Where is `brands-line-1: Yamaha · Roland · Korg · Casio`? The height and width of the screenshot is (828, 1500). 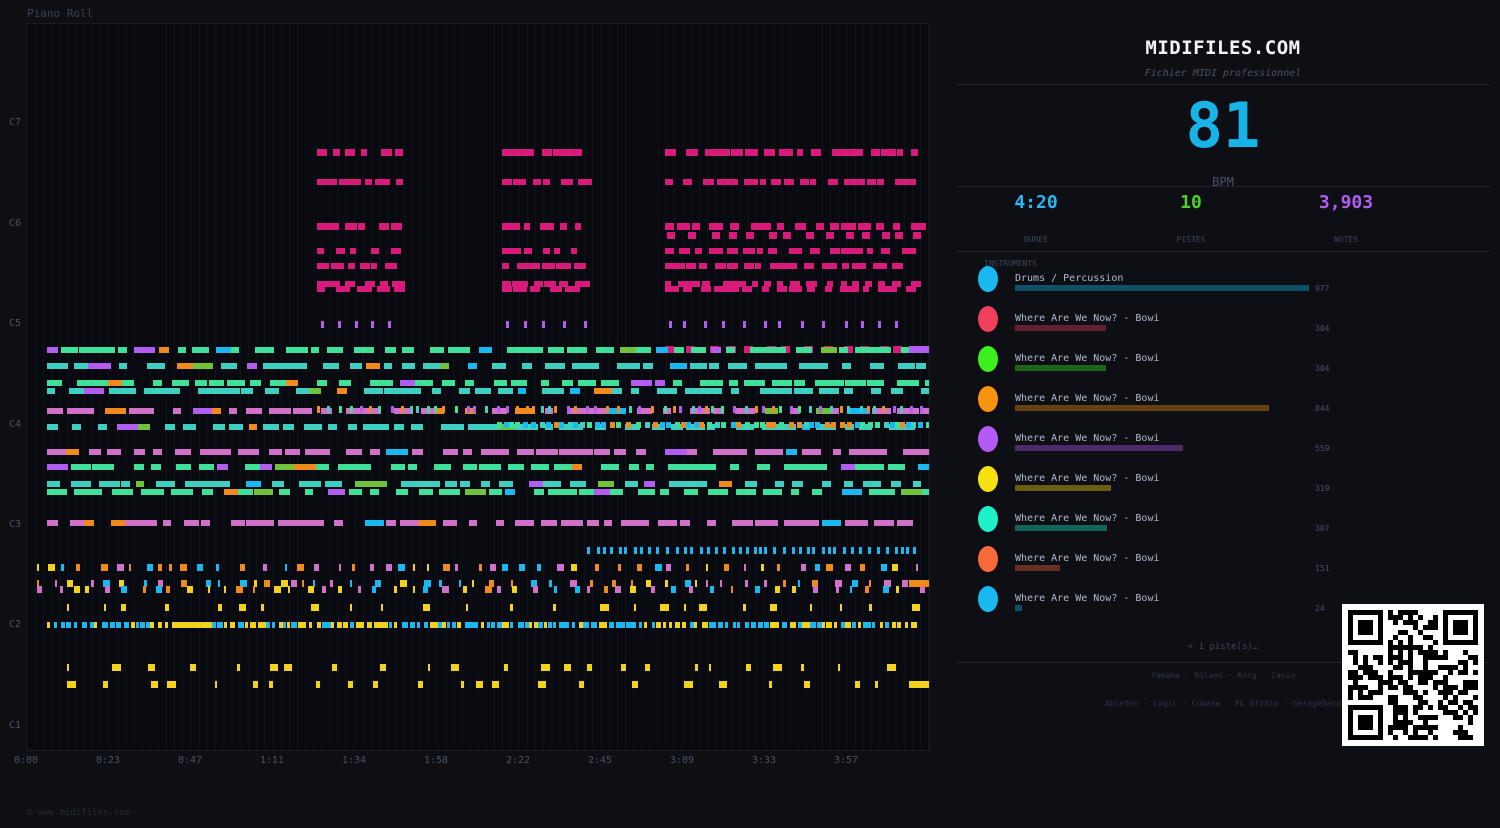 brands-line-1: Yamaha · Roland · Korg · Casio is located at coordinates (1223, 675).